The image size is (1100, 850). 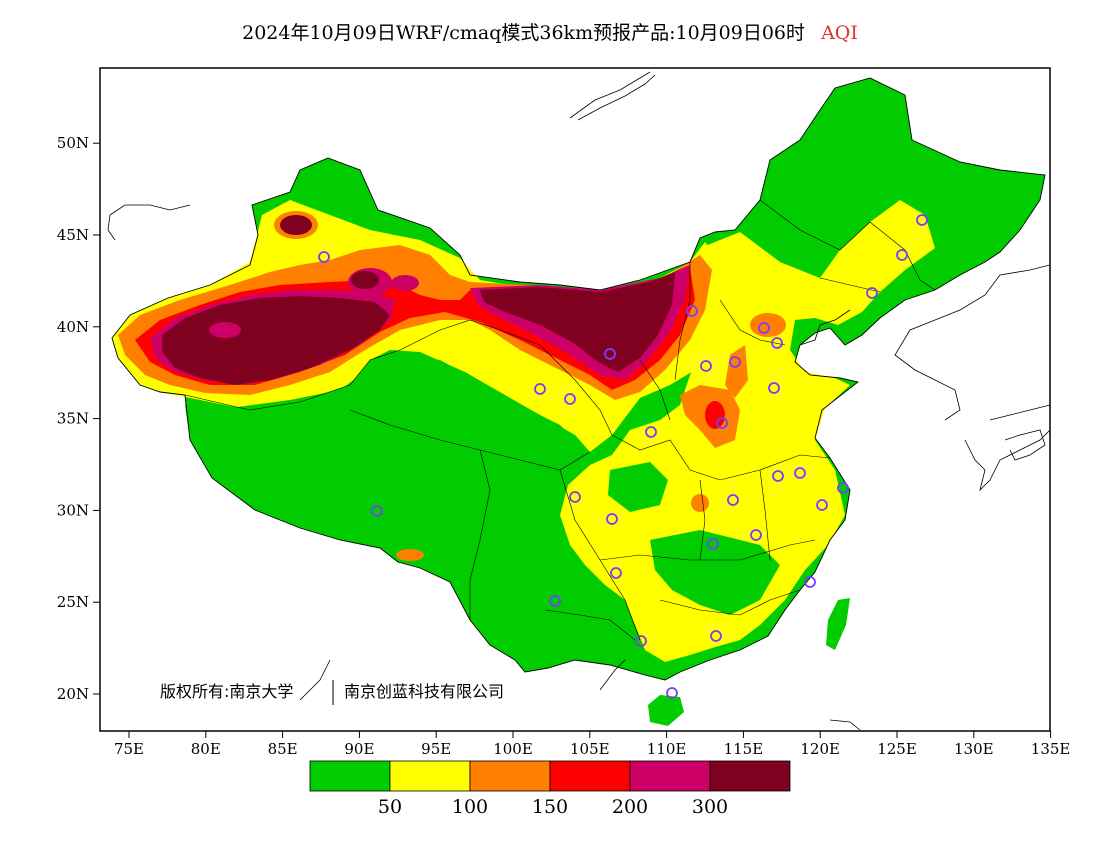 I want to click on lon-tick-label: 80E, so click(x=206, y=749).